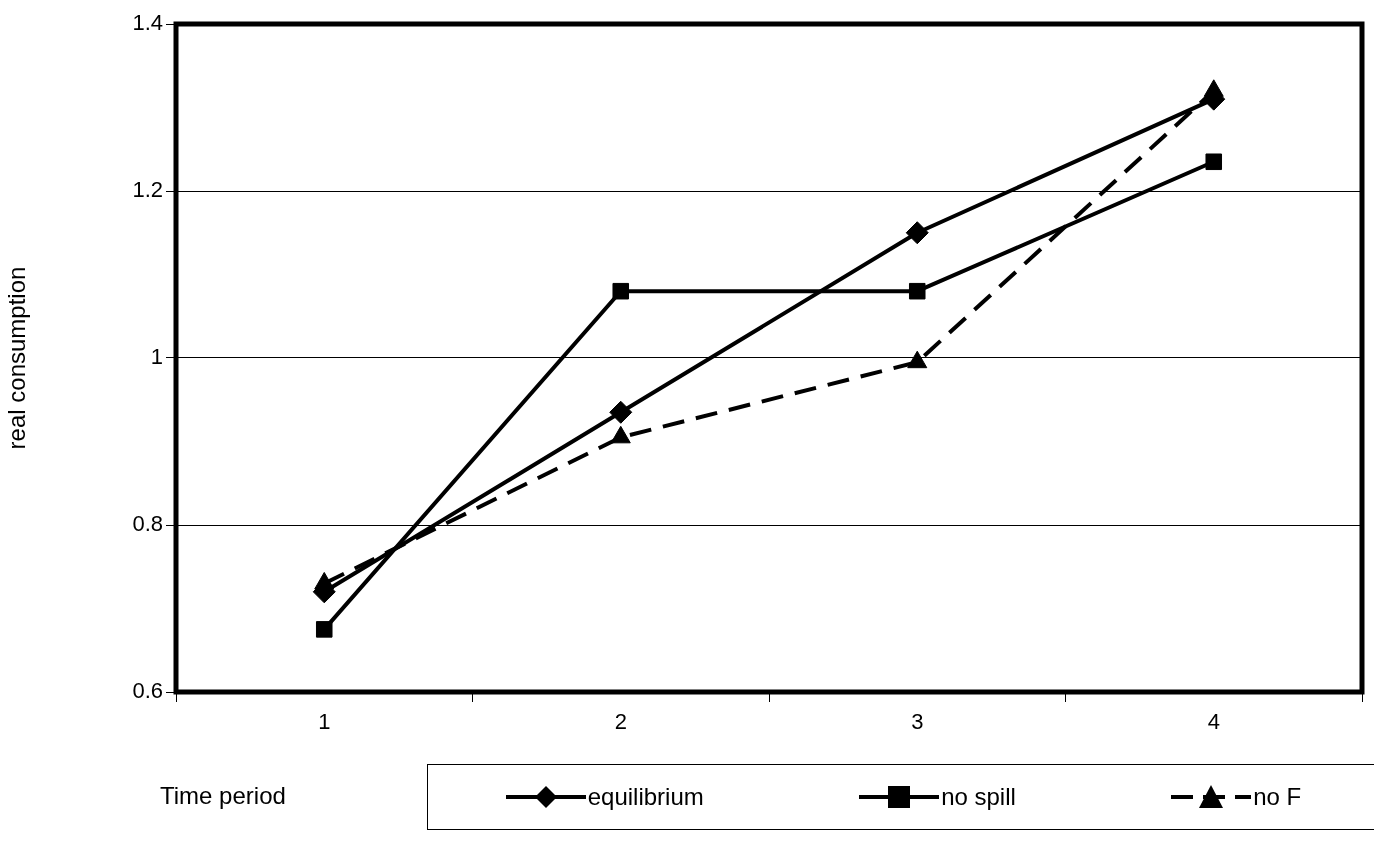 Image resolution: width=1374 pixels, height=848 pixels. I want to click on y-tick-label: 1.2, so click(147, 190).